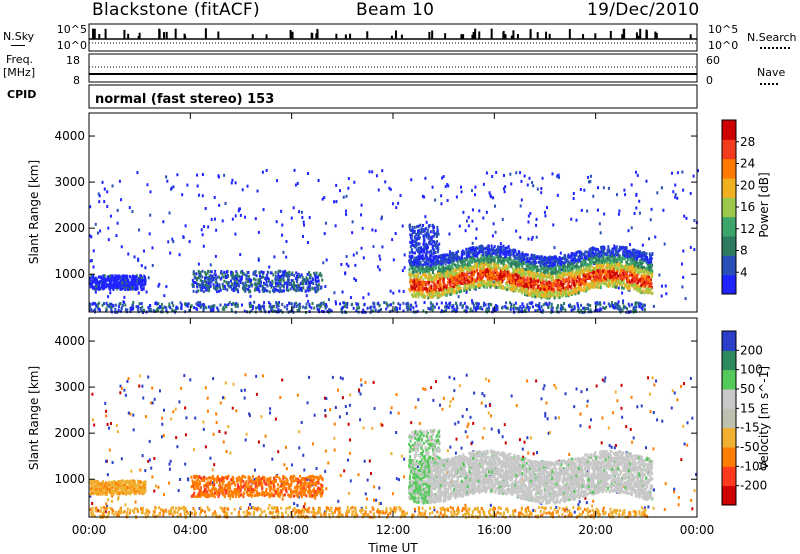  I want to click on freq-tick-18: 18, so click(73, 60).